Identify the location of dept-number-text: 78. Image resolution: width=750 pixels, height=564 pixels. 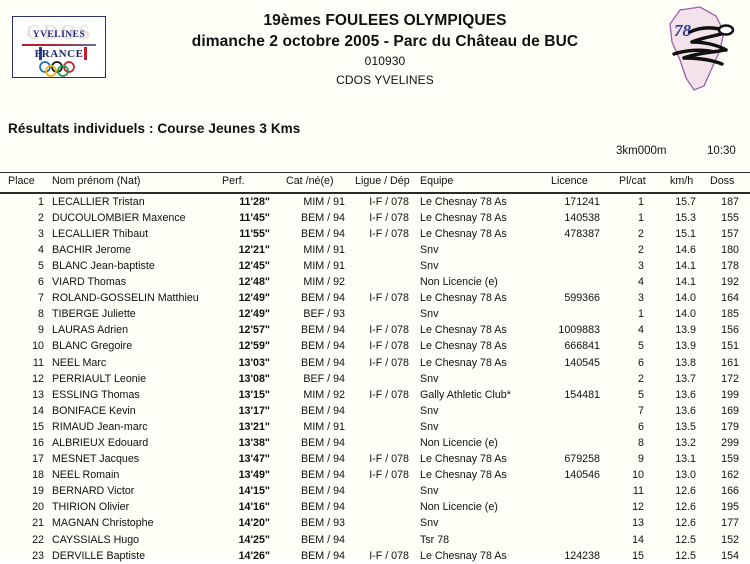
(683, 30).